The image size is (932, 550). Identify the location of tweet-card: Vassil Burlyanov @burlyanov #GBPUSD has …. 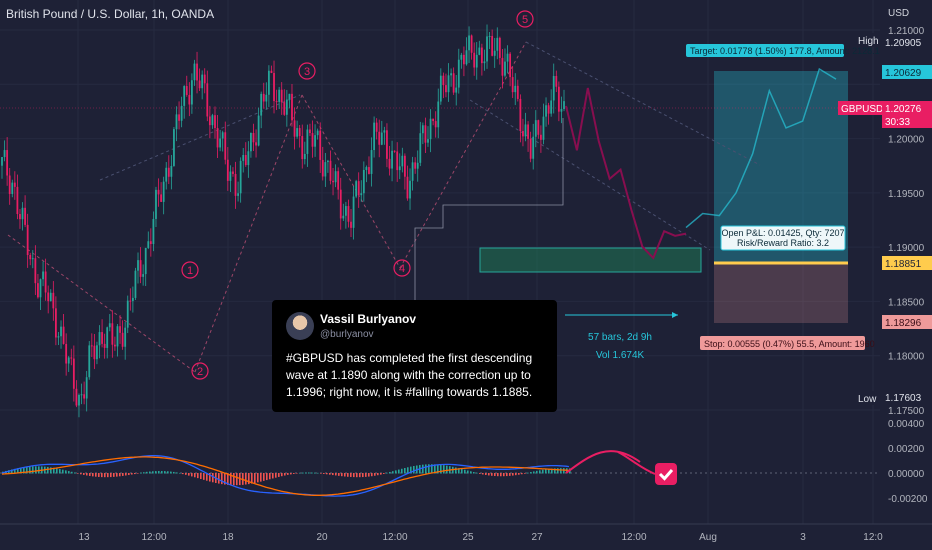
(414, 356).